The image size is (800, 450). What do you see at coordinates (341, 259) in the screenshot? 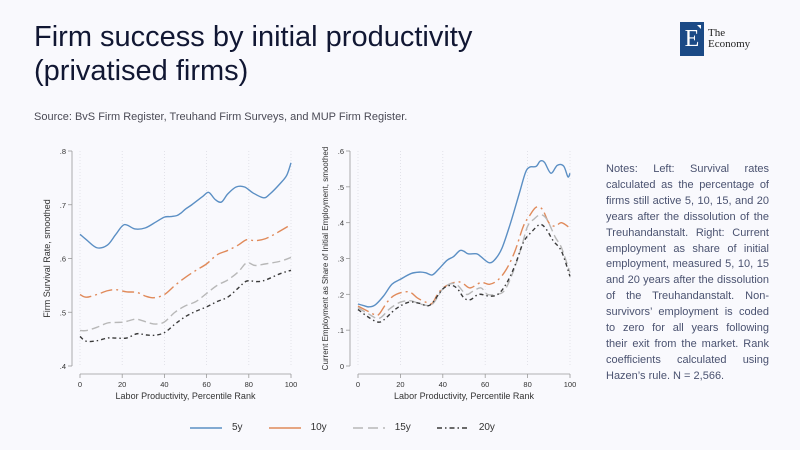
I see `right-chart-y-tick-label: .3` at bounding box center [341, 259].